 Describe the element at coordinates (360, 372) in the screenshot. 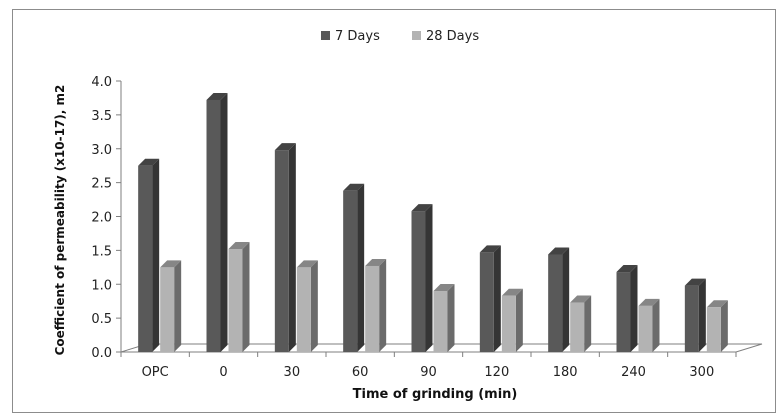

I see `x-tick-label: 60` at that location.